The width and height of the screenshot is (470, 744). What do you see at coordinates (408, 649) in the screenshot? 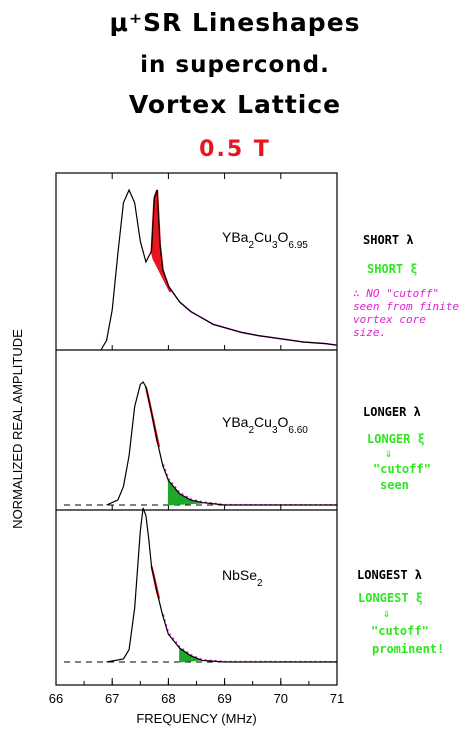
I see `annotation-3-status: prominent!` at bounding box center [408, 649].